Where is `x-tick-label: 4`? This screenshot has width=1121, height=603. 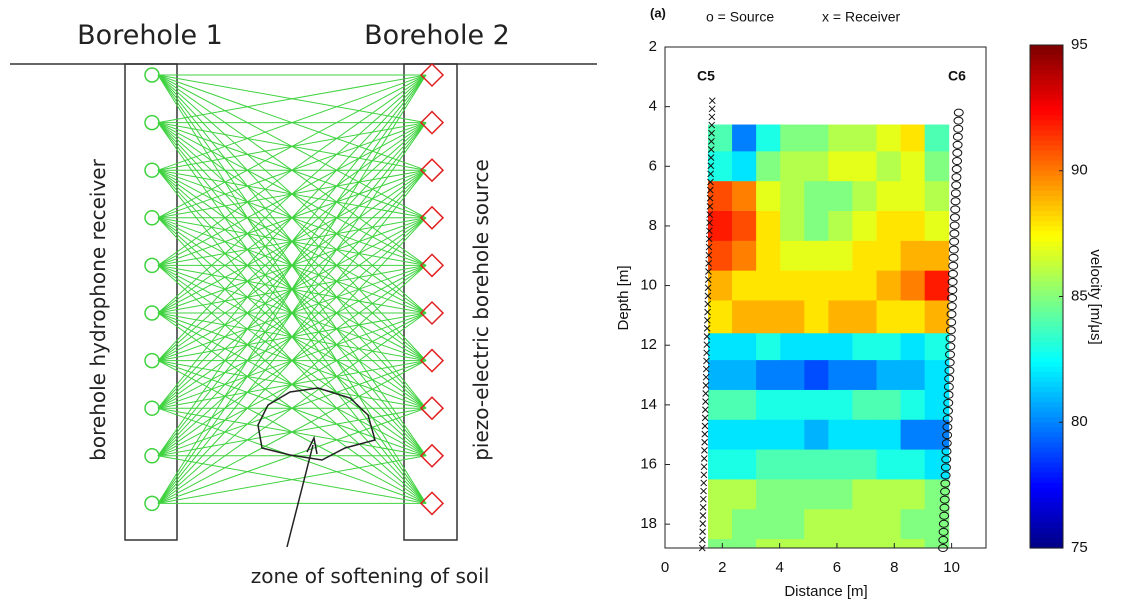
x-tick-label: 4 is located at coordinates (779, 567).